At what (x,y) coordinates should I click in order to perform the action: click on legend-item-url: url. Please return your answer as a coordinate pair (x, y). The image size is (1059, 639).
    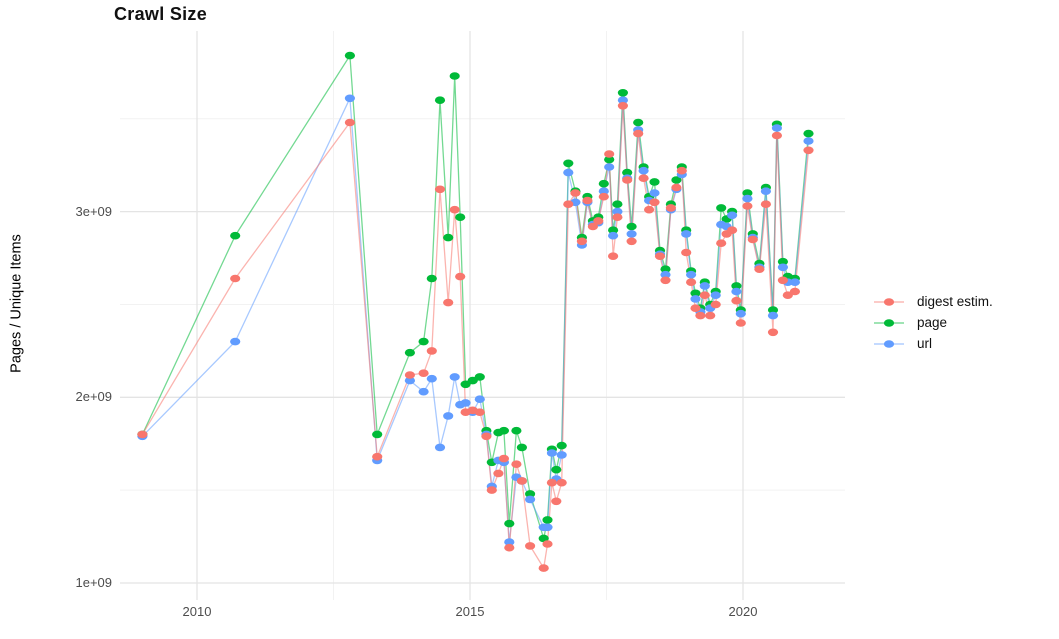
    Looking at the image, I should click on (965, 343).